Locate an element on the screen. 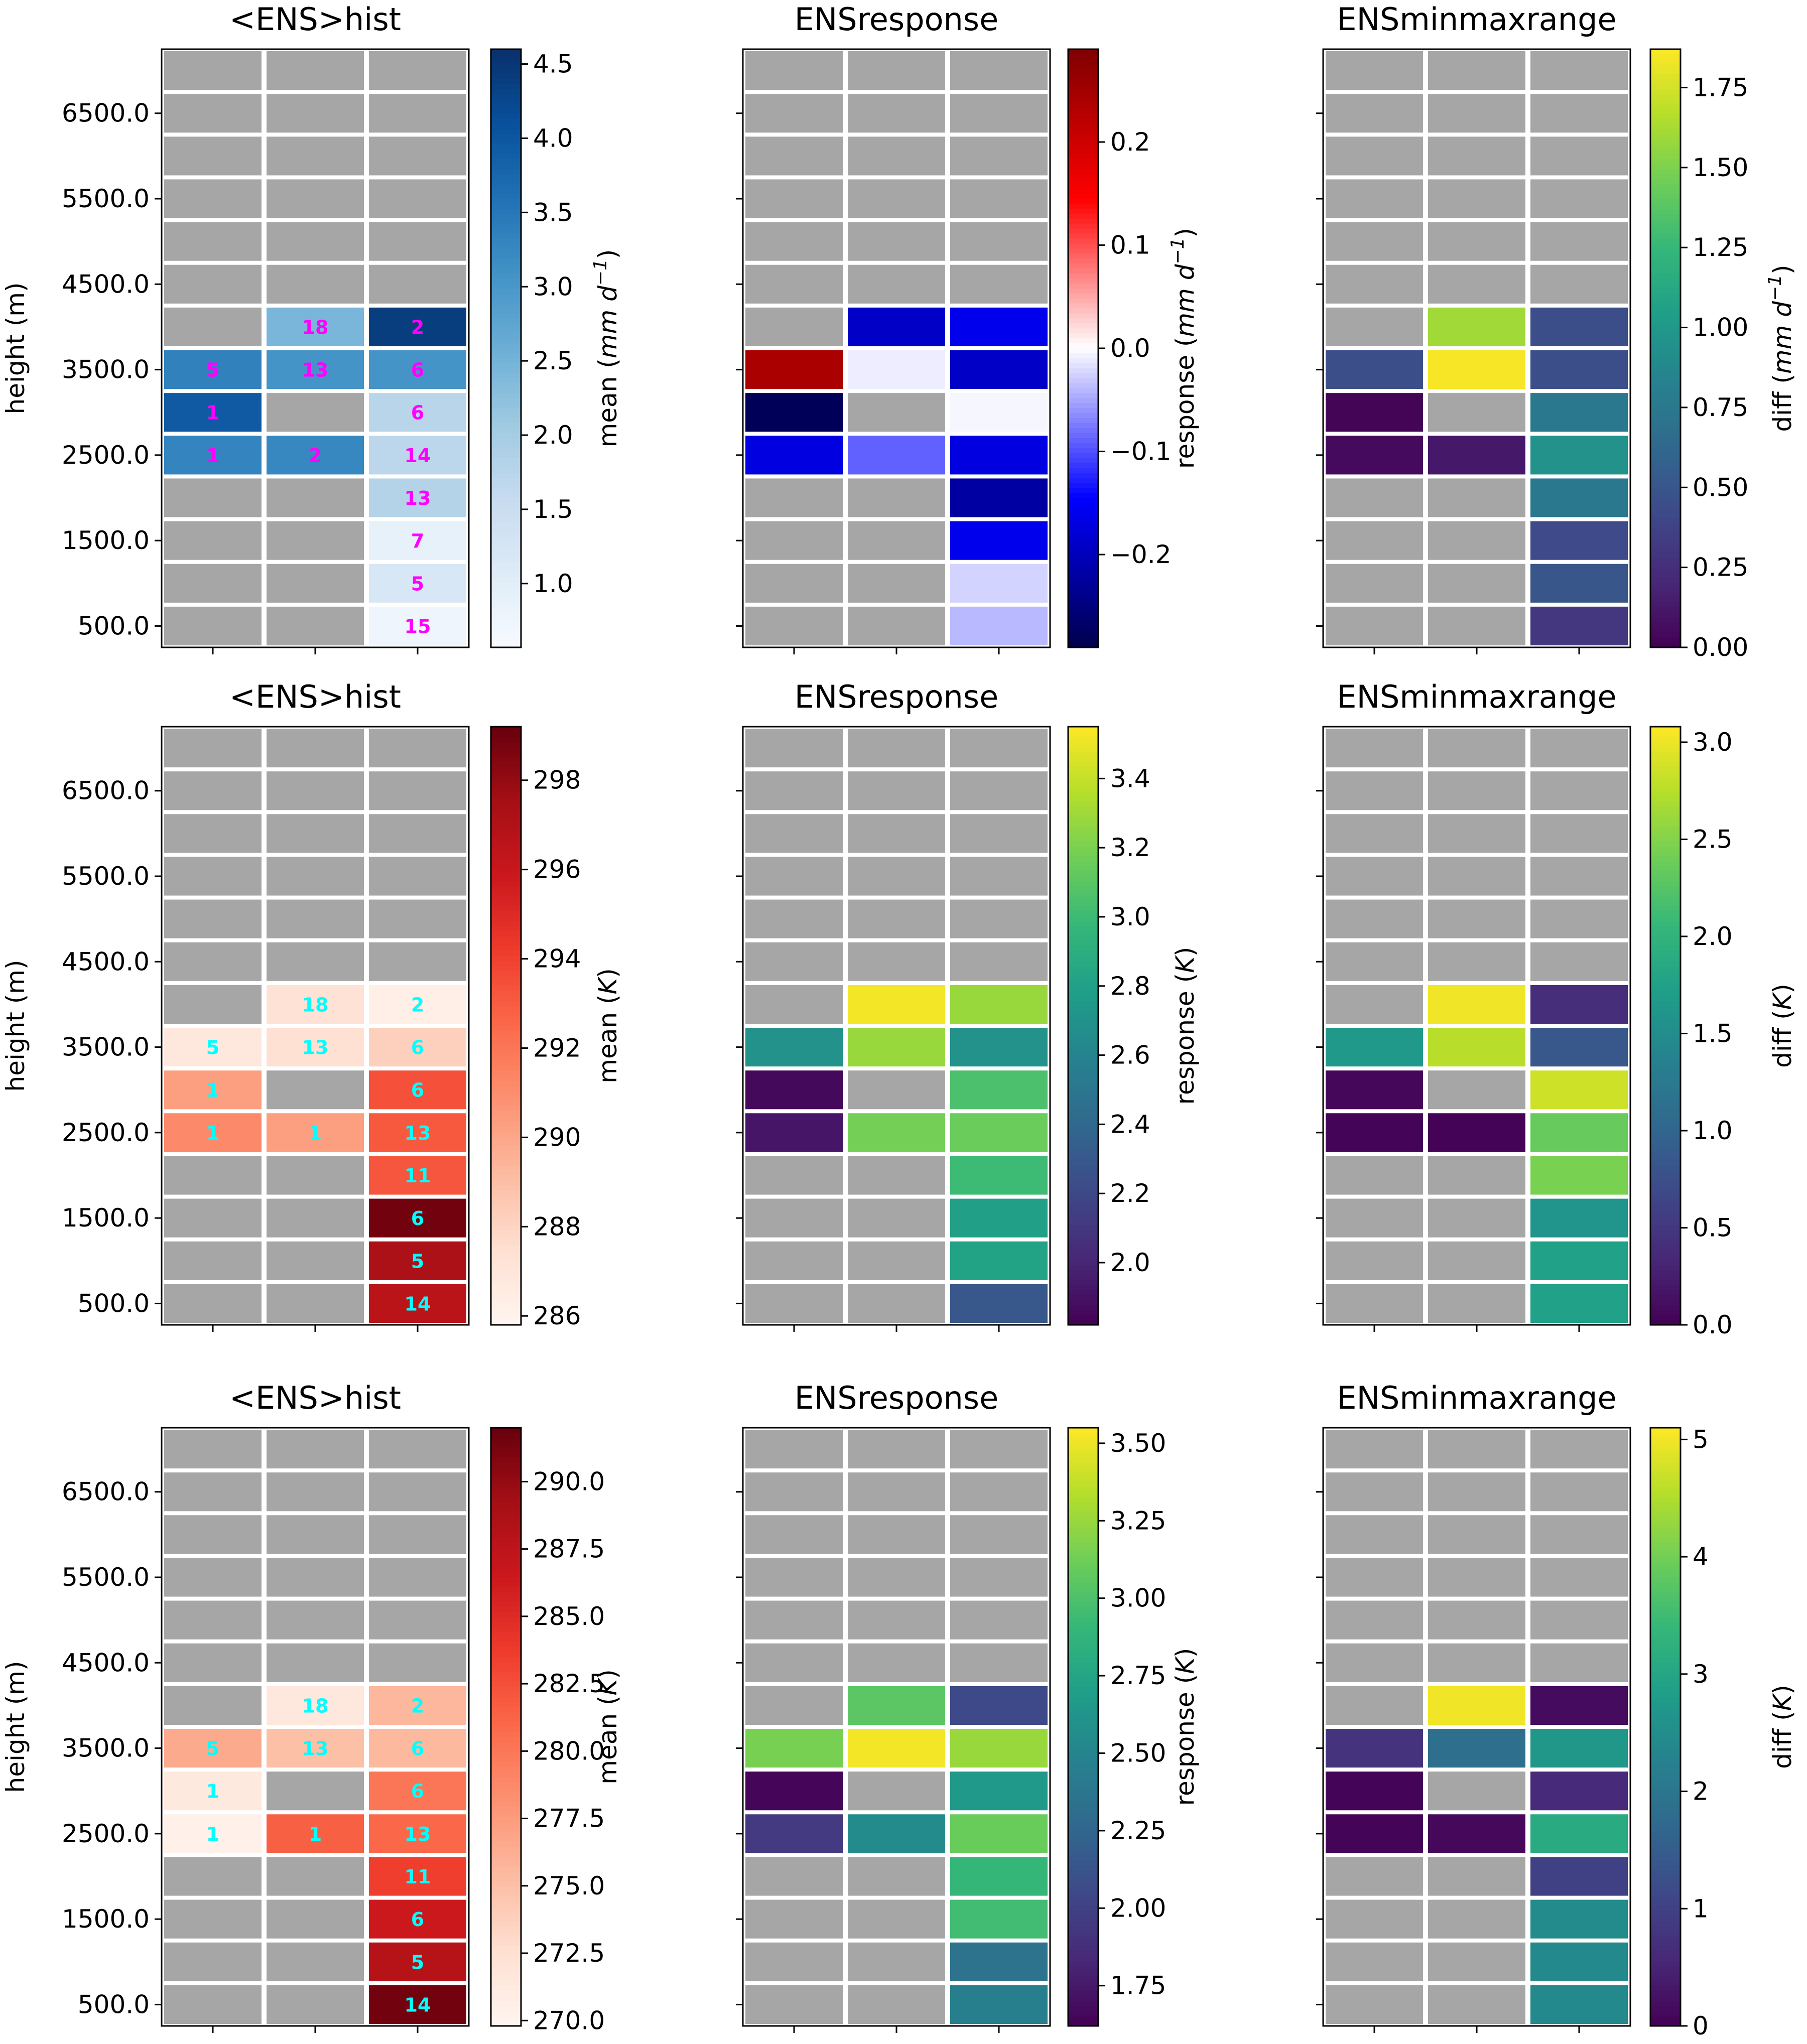  count-label: 6 is located at coordinates (417, 1091).